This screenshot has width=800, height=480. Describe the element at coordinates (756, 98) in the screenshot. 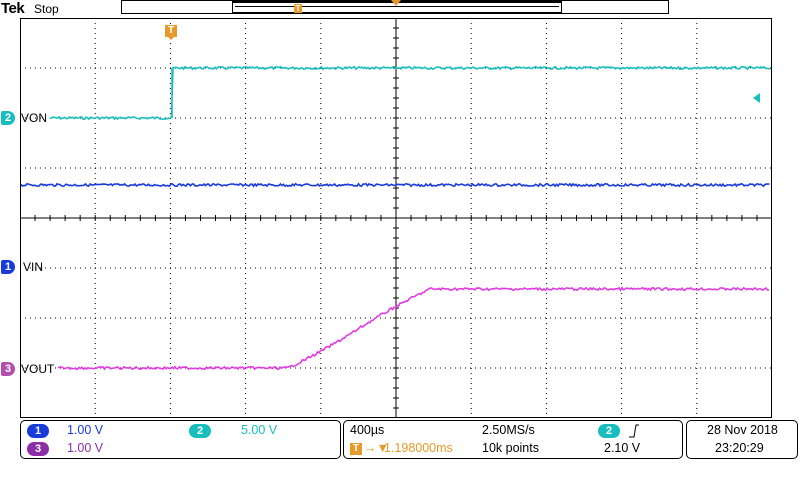

I see `trigger-level-icon` at that location.